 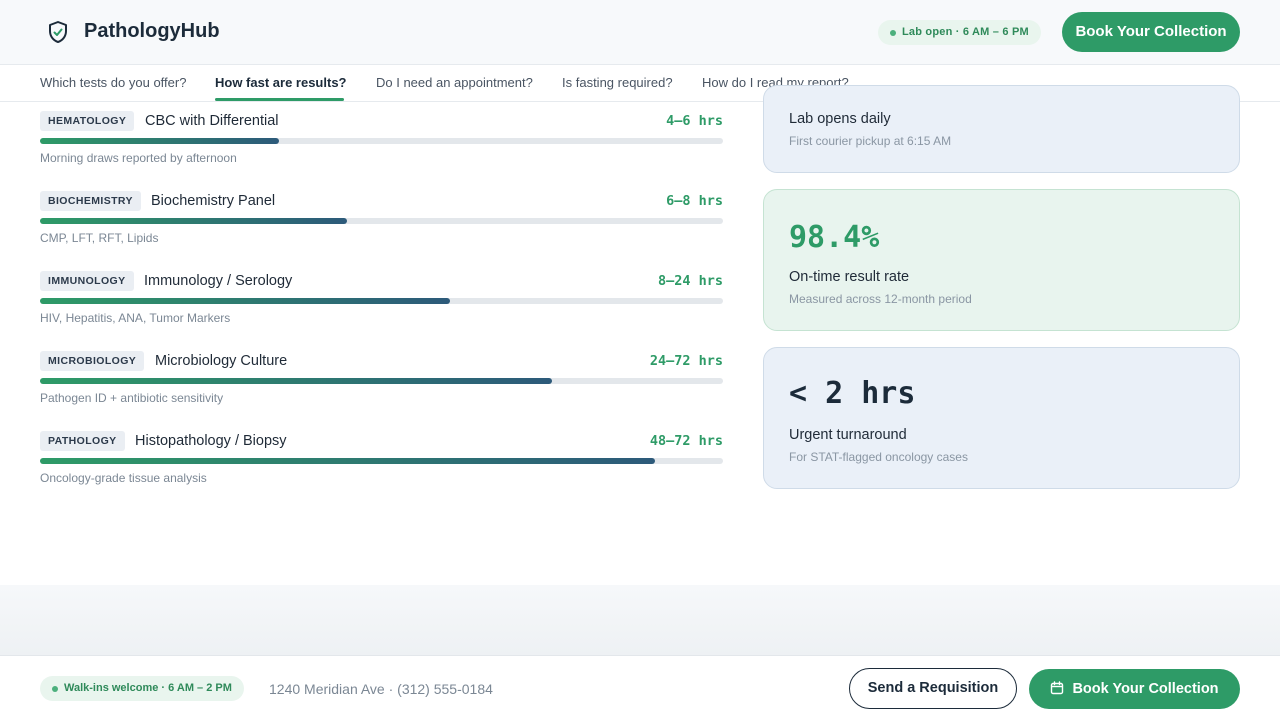 I want to click on test-note: CMP, LFT, RFT, Lipids, so click(x=99, y=238).